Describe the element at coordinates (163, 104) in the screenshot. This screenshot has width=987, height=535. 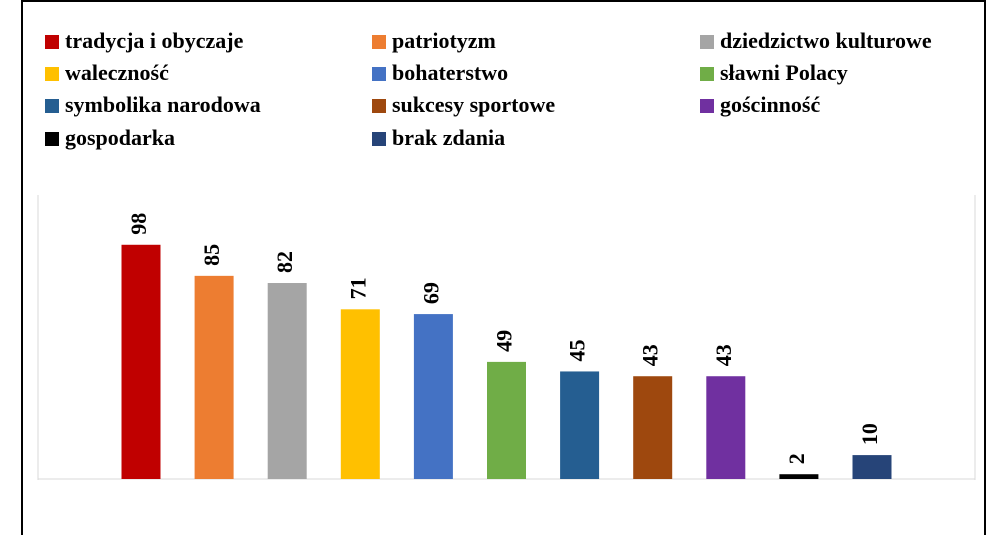
I see `legend-label: symbolika narodowa` at that location.